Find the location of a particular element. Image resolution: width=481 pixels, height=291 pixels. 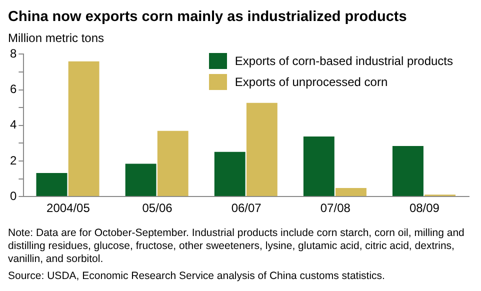

y-axis-title: Million metric tons is located at coordinates (57, 38).